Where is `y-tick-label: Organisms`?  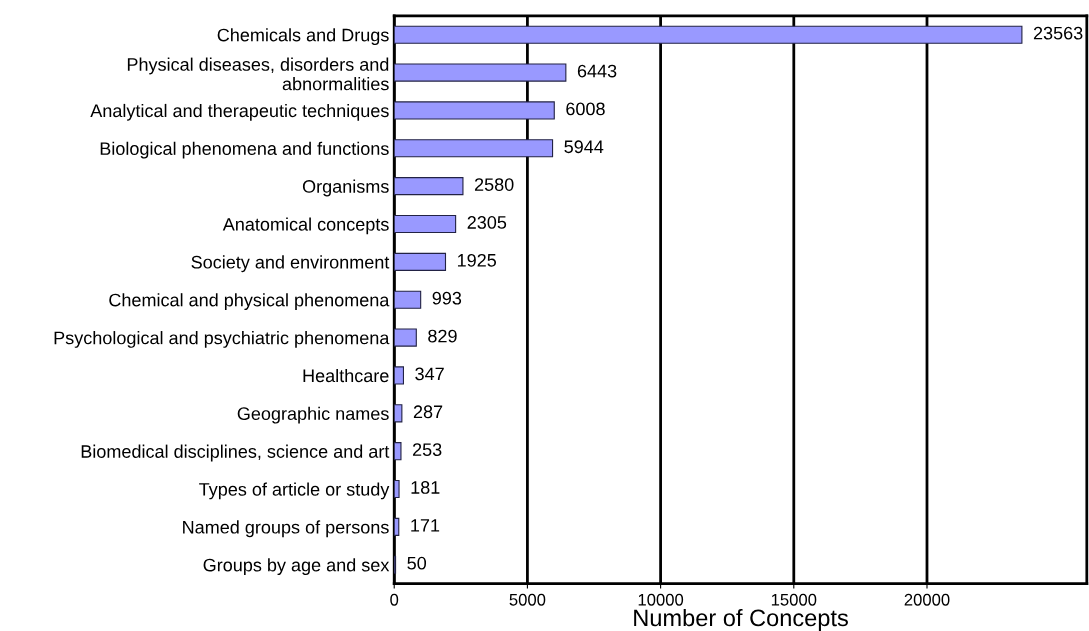 y-tick-label: Organisms is located at coordinates (345, 188).